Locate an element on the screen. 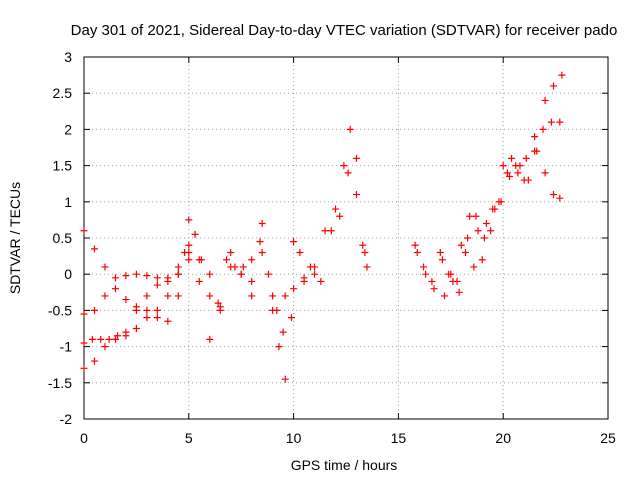 This screenshot has width=640, height=480. y-tick-label: 0.5 is located at coordinates (63, 238).